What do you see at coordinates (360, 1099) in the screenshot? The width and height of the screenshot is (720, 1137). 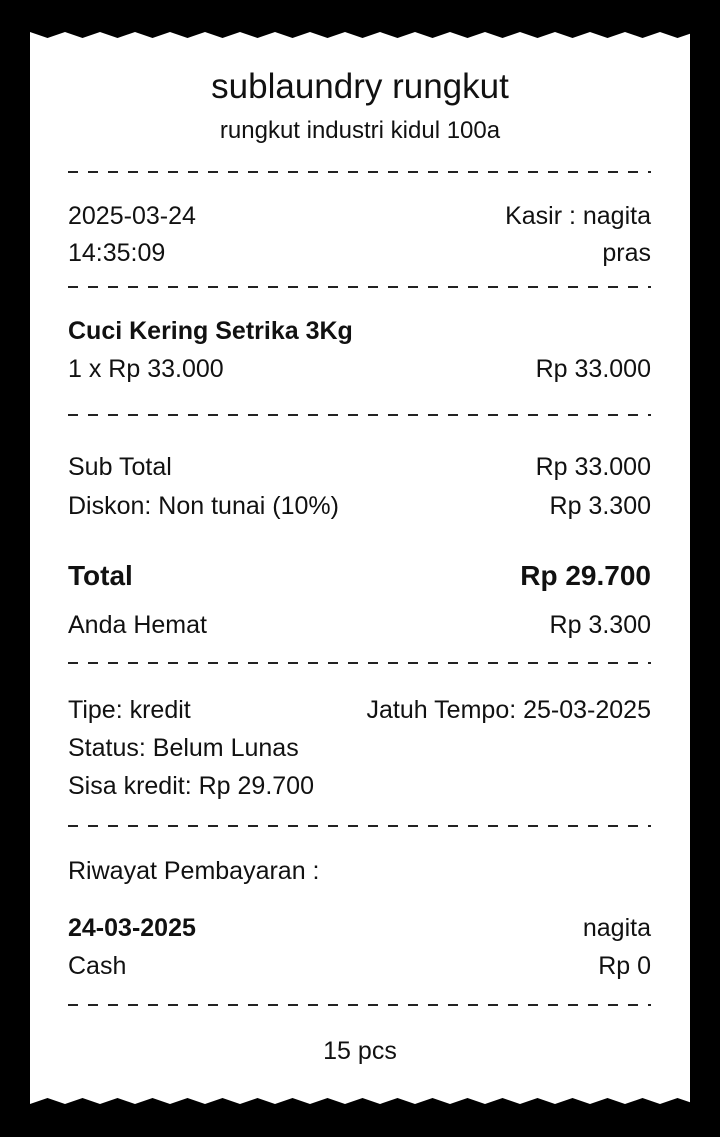 I see `receipt-bottom-edge` at bounding box center [360, 1099].